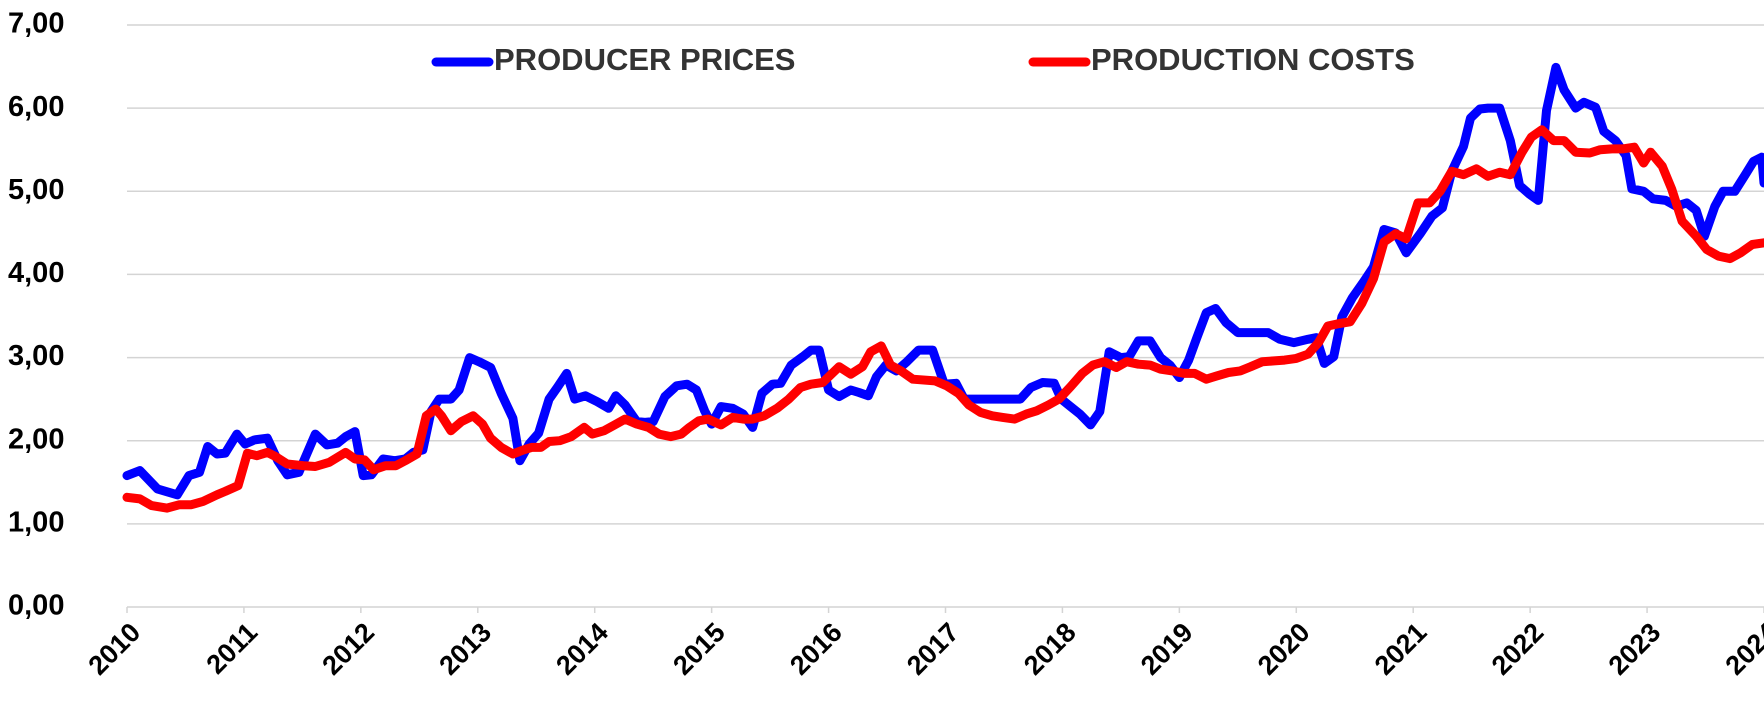 The width and height of the screenshot is (1764, 709). What do you see at coordinates (36, 107) in the screenshot?
I see `y-tick-label: 6,00` at bounding box center [36, 107].